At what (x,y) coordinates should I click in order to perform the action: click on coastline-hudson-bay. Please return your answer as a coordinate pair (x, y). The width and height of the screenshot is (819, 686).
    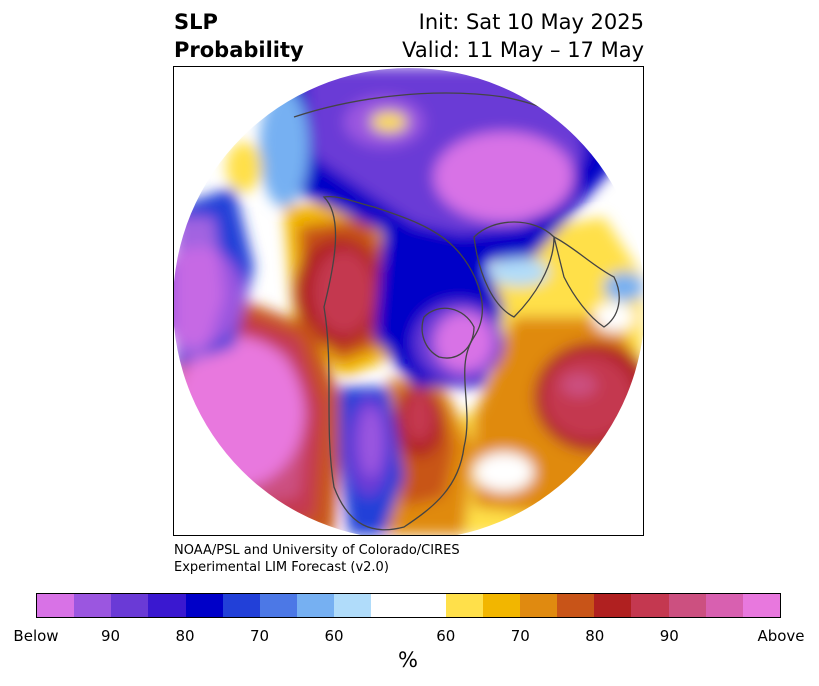
    Looking at the image, I should click on (448, 333).